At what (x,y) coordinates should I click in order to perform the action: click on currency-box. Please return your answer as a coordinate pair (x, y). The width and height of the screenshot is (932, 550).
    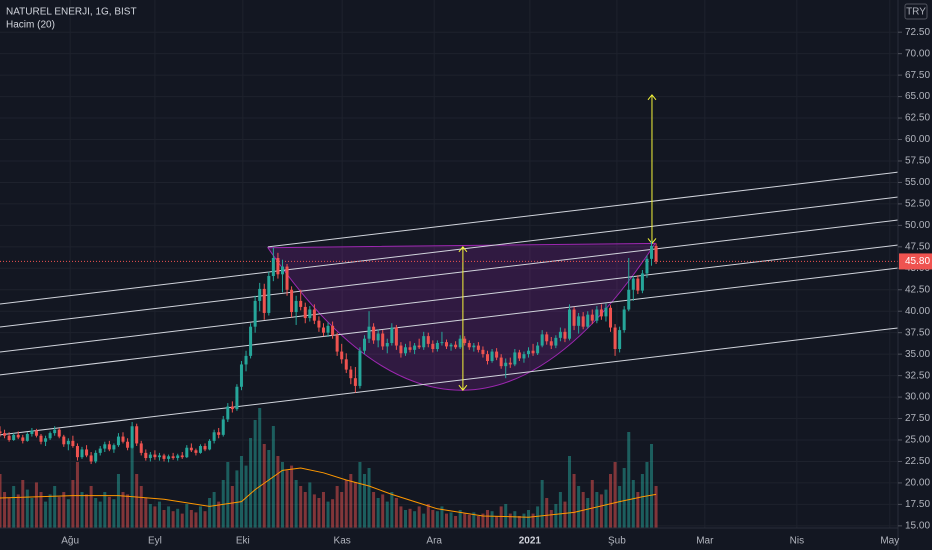
    Looking at the image, I should click on (916, 11).